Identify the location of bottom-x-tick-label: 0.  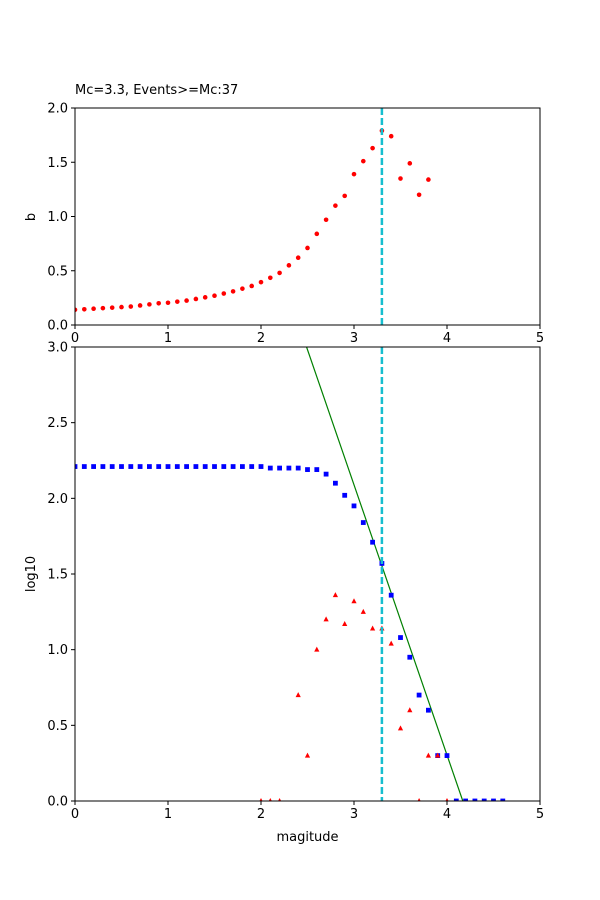
(75, 814).